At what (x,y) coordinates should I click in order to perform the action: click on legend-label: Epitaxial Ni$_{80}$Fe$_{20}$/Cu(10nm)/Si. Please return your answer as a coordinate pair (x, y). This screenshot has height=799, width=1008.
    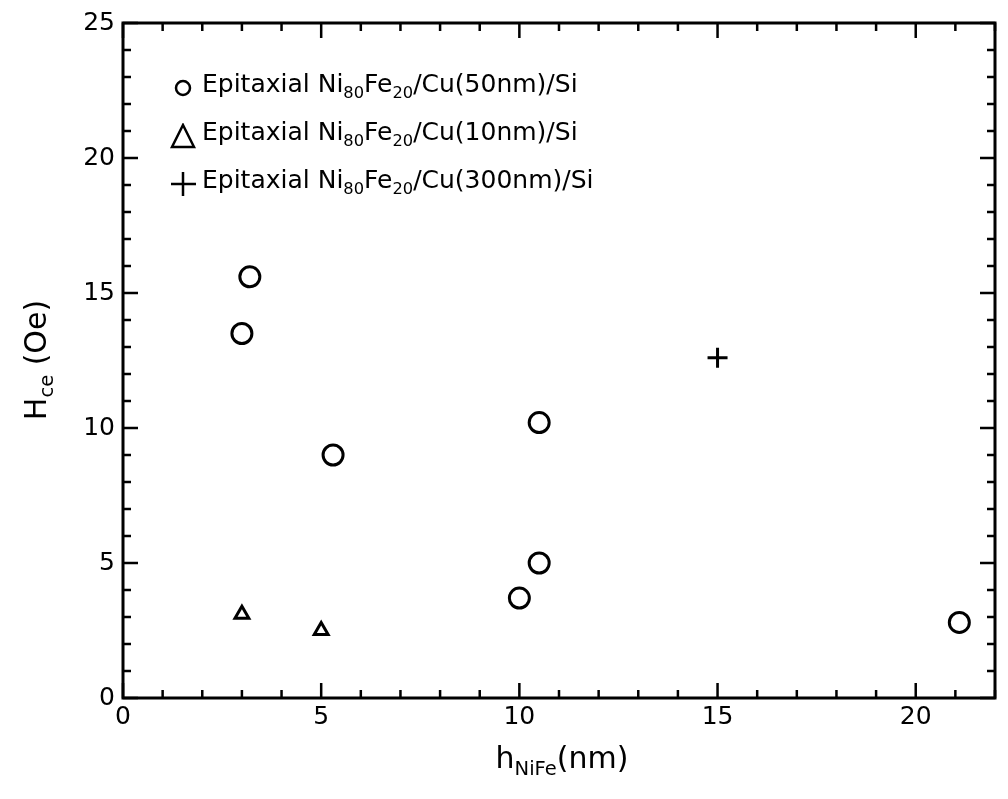
    Looking at the image, I should click on (390, 134).